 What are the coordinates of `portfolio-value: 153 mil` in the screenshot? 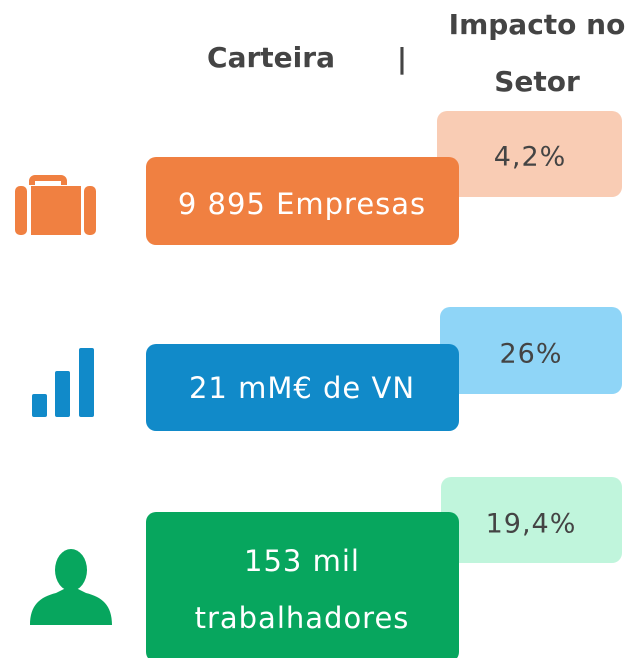 It's located at (302, 561).